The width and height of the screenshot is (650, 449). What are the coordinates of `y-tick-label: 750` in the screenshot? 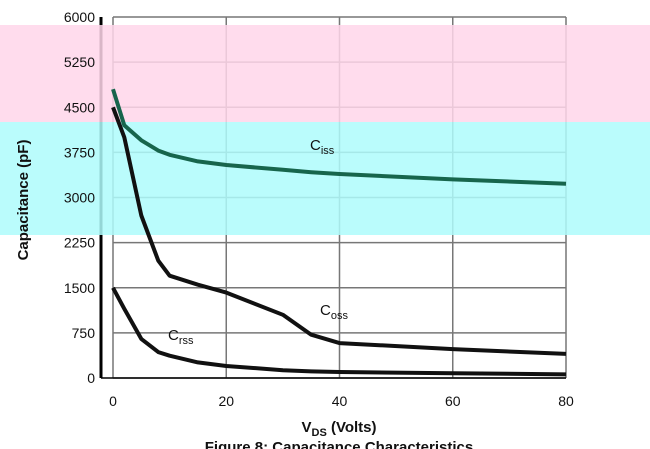 It's located at (84, 333).